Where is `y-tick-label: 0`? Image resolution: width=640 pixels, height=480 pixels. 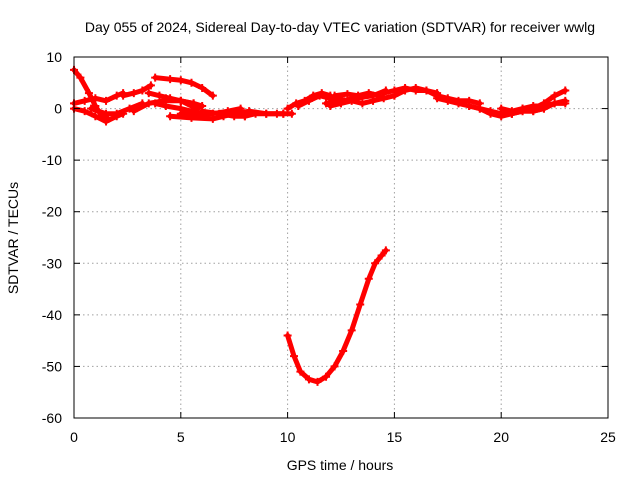
y-tick-label: 0 is located at coordinates (58, 109).